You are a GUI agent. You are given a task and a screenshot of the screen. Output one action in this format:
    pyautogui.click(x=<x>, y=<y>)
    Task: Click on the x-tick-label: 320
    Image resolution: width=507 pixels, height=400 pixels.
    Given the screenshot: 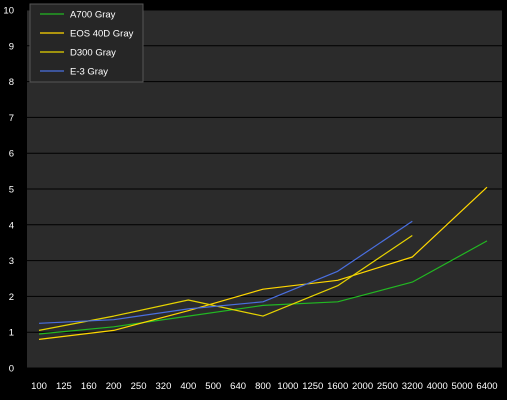 What is the action you would take?
    pyautogui.click(x=164, y=386)
    